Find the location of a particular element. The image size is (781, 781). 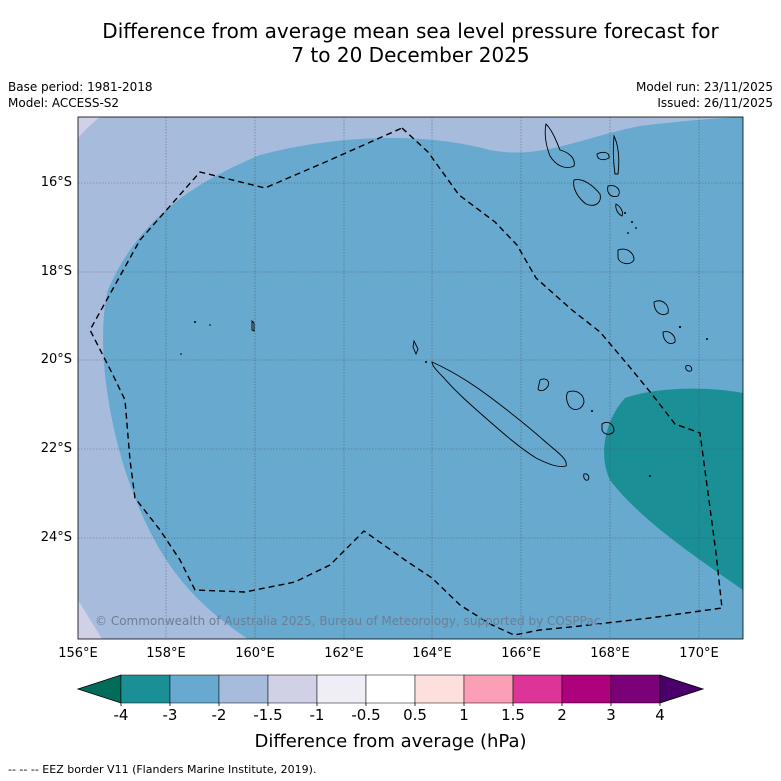

chesterfield-islet is located at coordinates (253, 325).